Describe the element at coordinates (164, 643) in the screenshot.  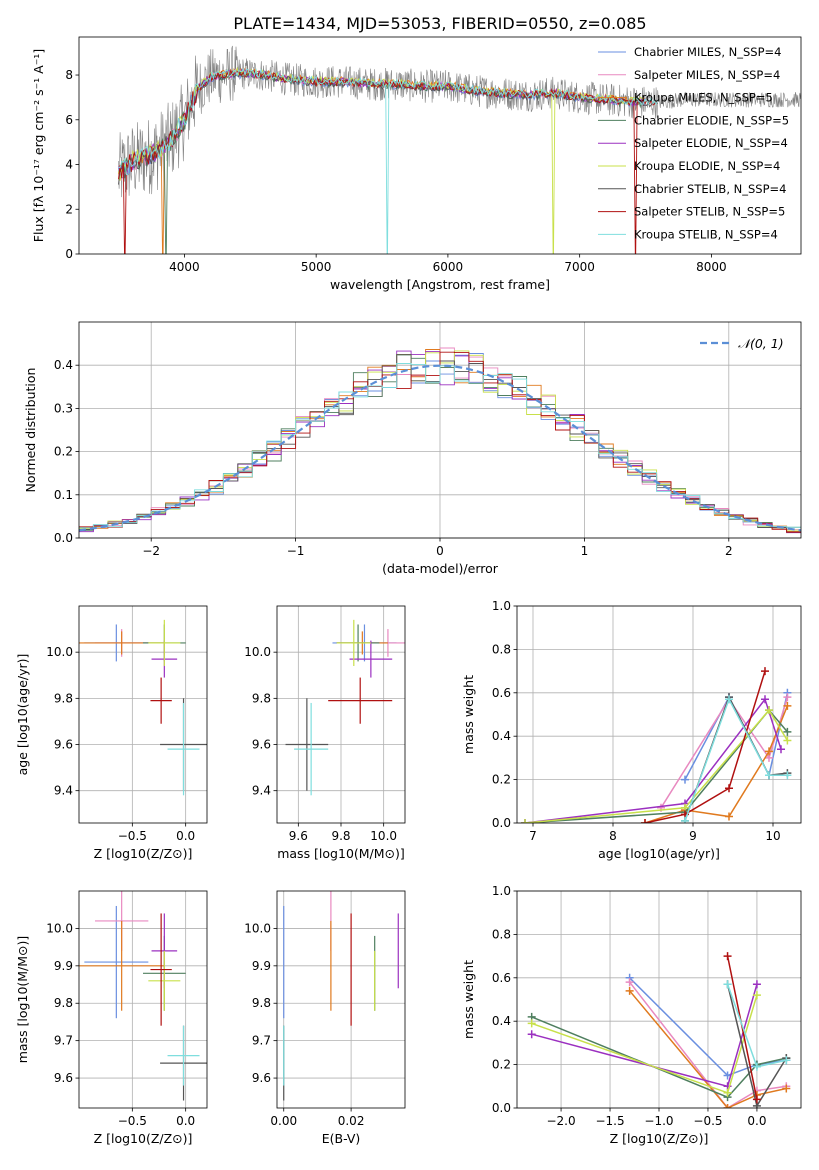
I see `errorbar-kroupa-elodie` at that location.